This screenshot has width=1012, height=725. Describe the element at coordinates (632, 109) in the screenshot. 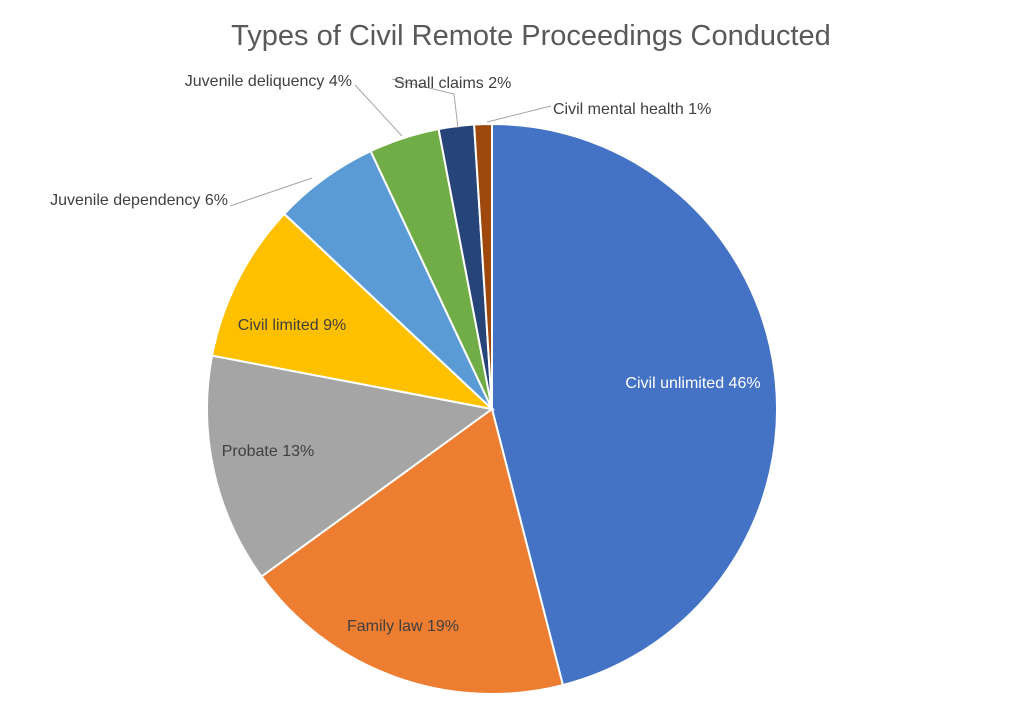

I see `slice-label-civil-mental-health: Civil mental health 1%` at that location.